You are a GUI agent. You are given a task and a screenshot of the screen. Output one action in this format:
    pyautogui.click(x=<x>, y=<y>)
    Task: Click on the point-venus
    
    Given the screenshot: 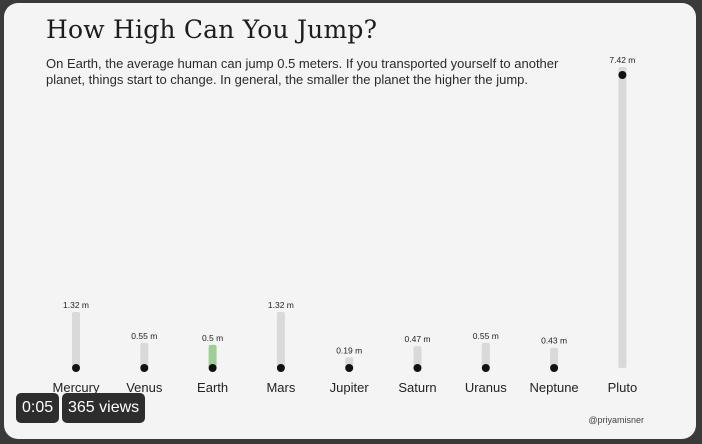 What is the action you would take?
    pyautogui.click(x=144, y=368)
    